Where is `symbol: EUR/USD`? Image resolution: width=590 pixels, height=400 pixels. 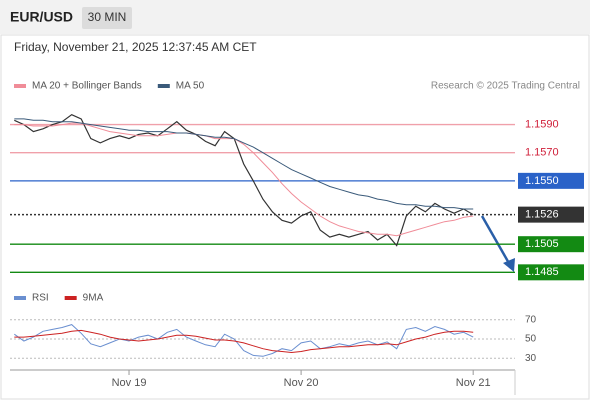 symbol: EUR/USD is located at coordinates (41, 17).